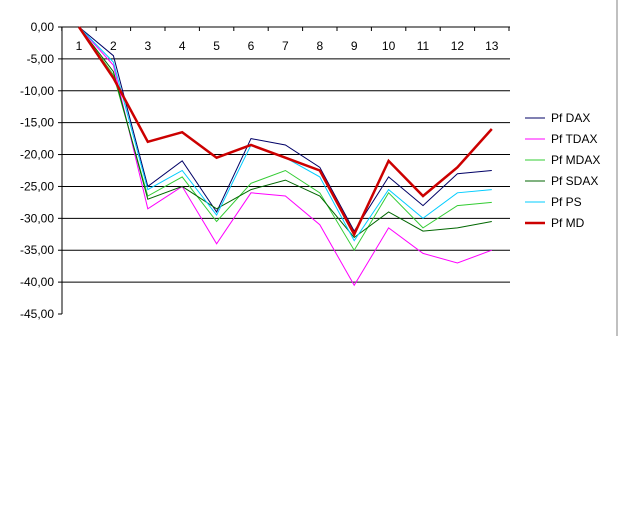 The height and width of the screenshot is (512, 640). Describe the element at coordinates (37, 314) in the screenshot. I see `y-tick-label: -45,00` at that location.